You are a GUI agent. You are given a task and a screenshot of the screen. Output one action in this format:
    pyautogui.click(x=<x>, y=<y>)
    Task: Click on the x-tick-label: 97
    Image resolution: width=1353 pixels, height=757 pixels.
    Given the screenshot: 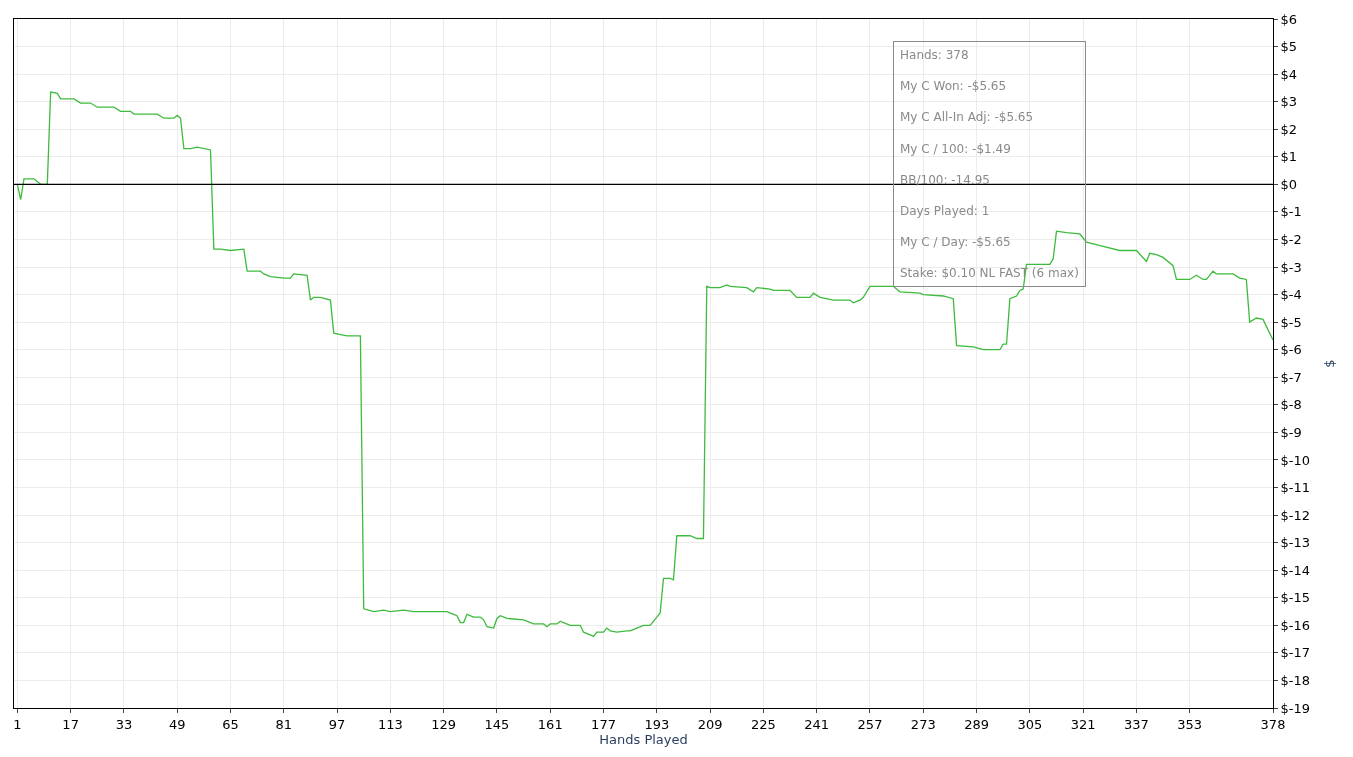 What is the action you would take?
    pyautogui.click(x=337, y=724)
    